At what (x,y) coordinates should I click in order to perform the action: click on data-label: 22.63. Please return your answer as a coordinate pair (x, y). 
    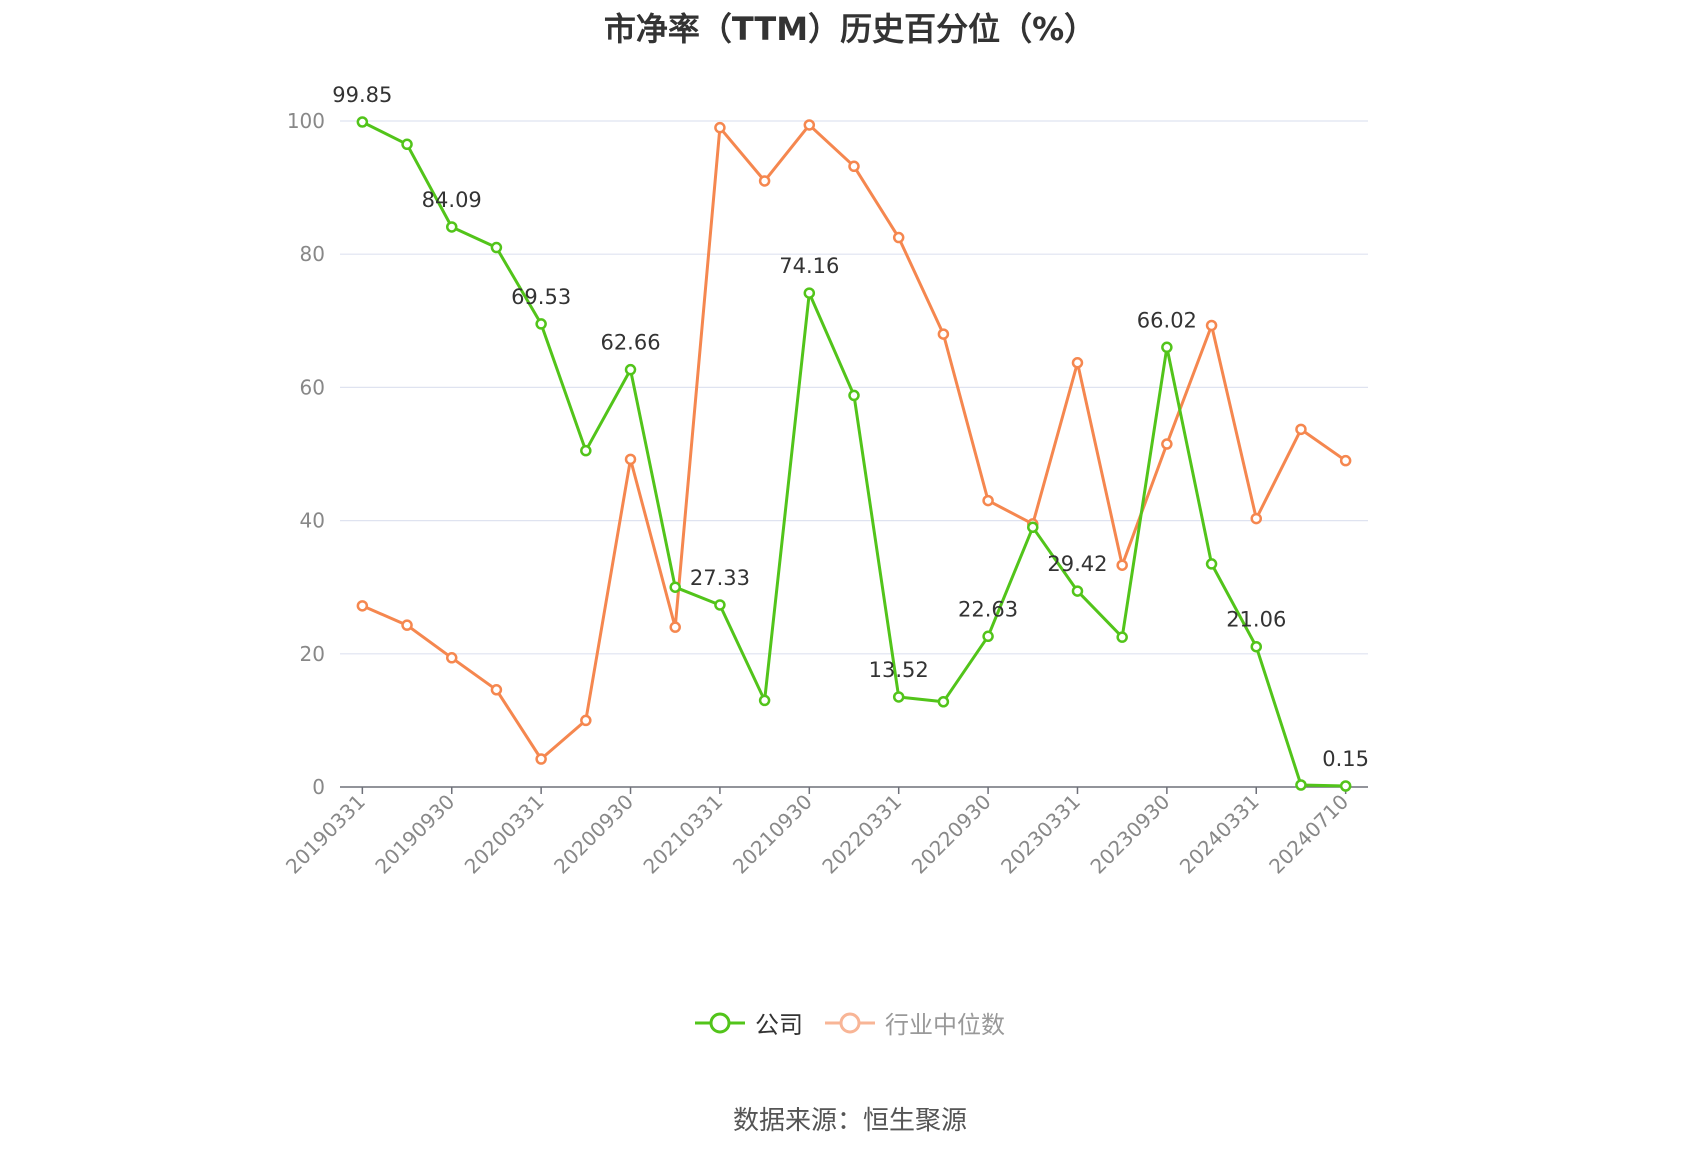
    Looking at the image, I should click on (988, 609).